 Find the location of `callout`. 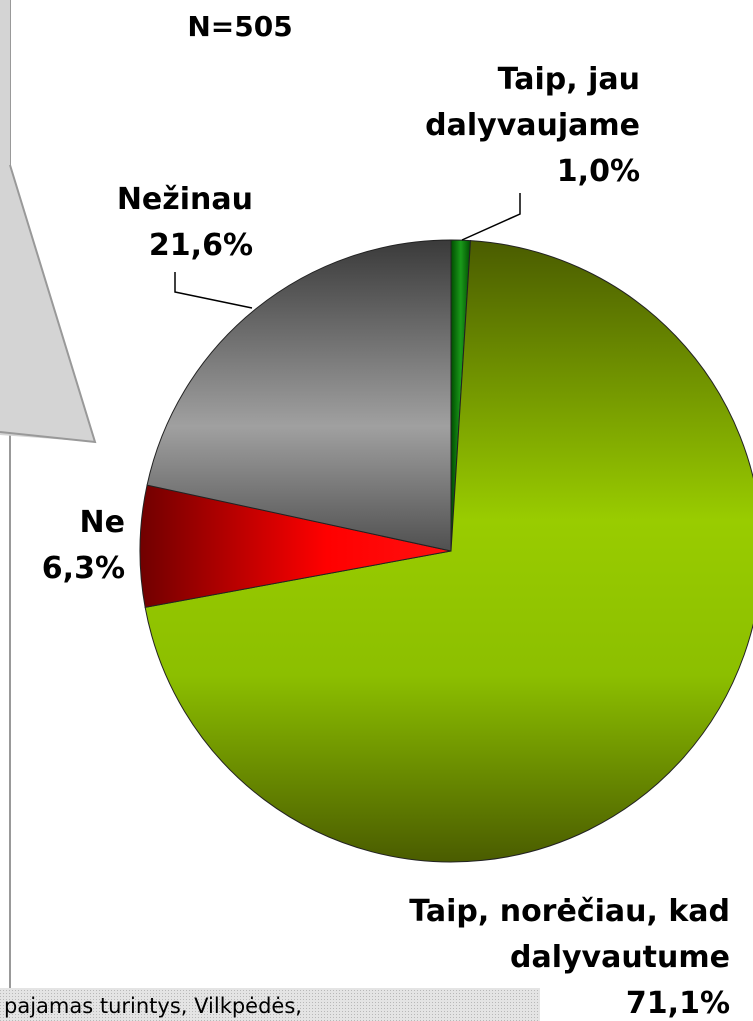

callout is located at coordinates (47, 221).